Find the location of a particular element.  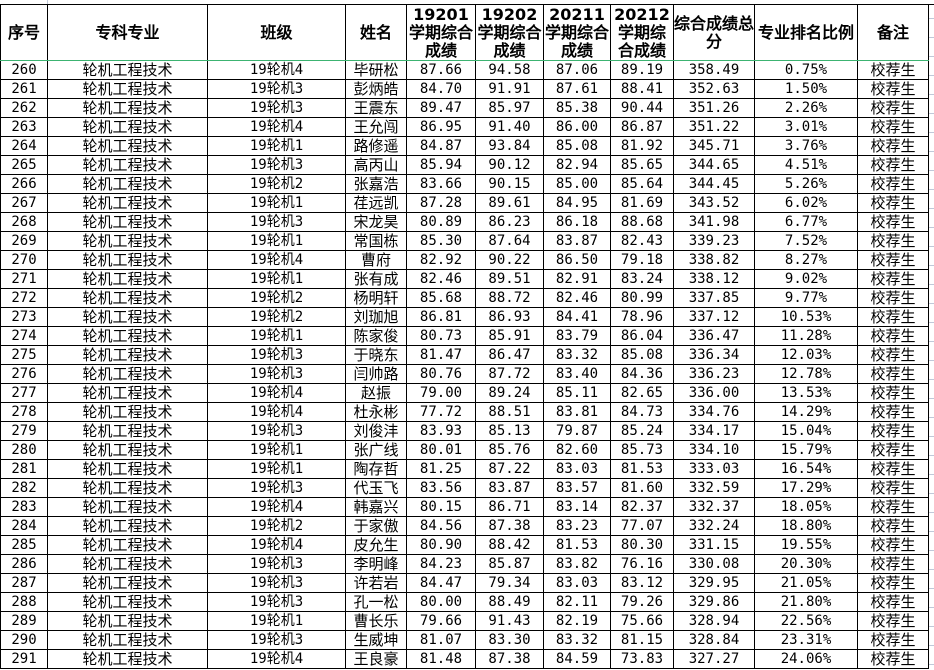

cell-score-20211: 87.06 is located at coordinates (577, 70).